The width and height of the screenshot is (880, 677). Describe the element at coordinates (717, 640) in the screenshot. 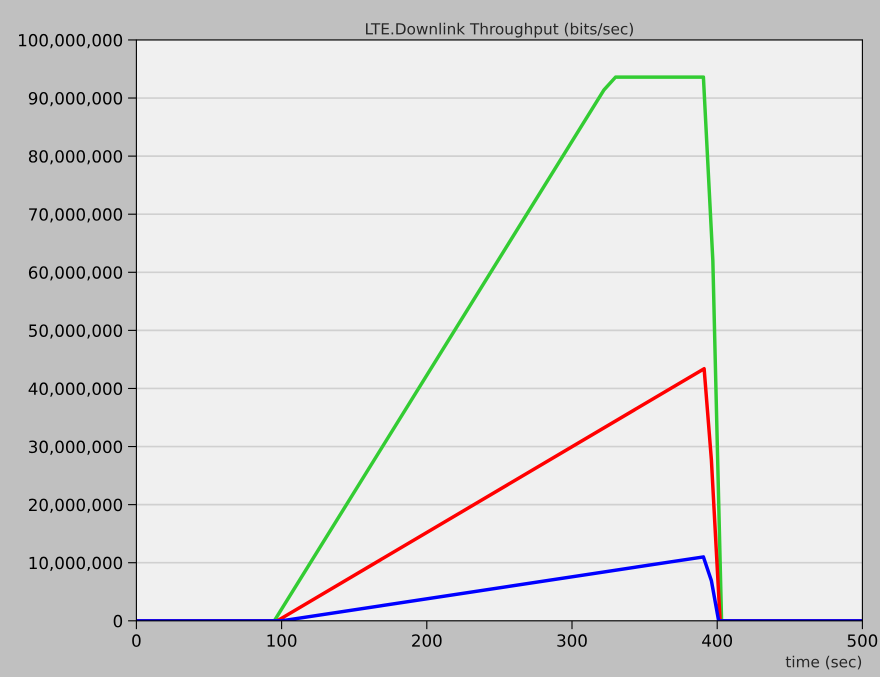

I see `x-tick-label: 400` at that location.